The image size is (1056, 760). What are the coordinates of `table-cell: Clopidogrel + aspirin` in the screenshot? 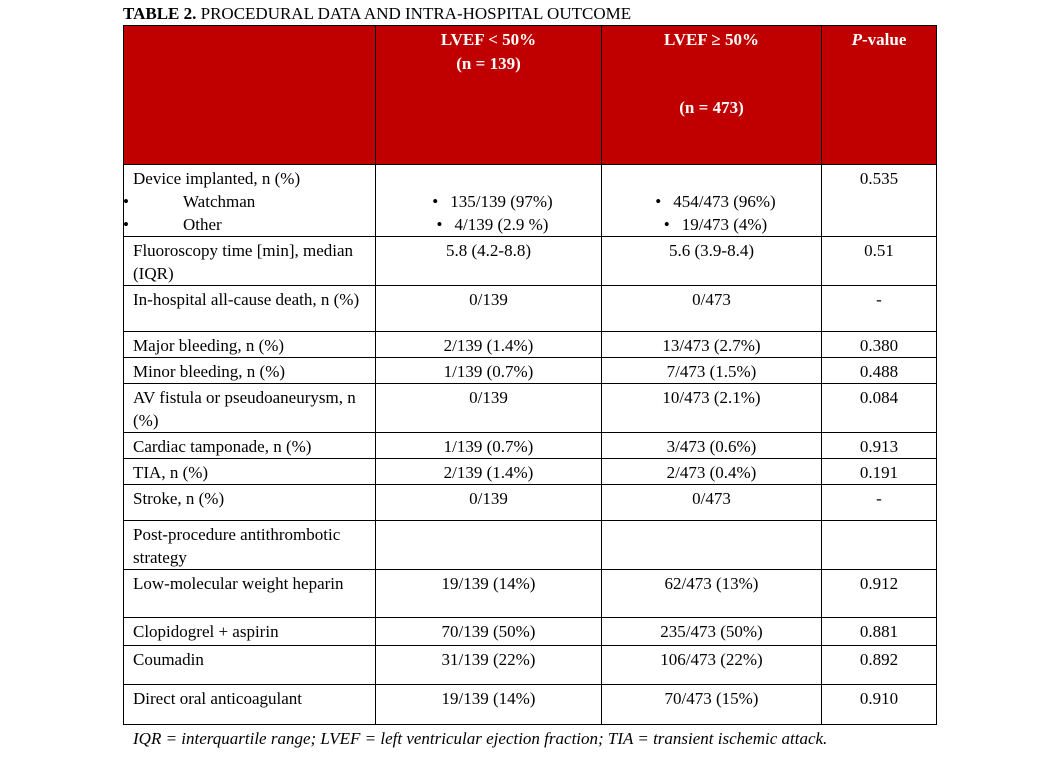 It's located at (249, 631).